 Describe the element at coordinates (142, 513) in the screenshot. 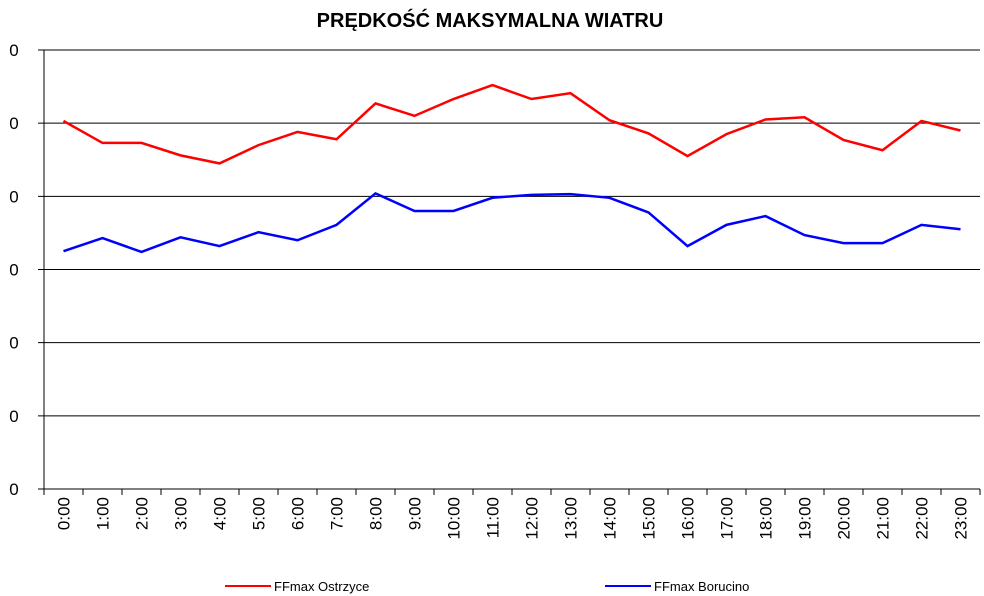

I see `x-tick-label: 2:00` at that location.